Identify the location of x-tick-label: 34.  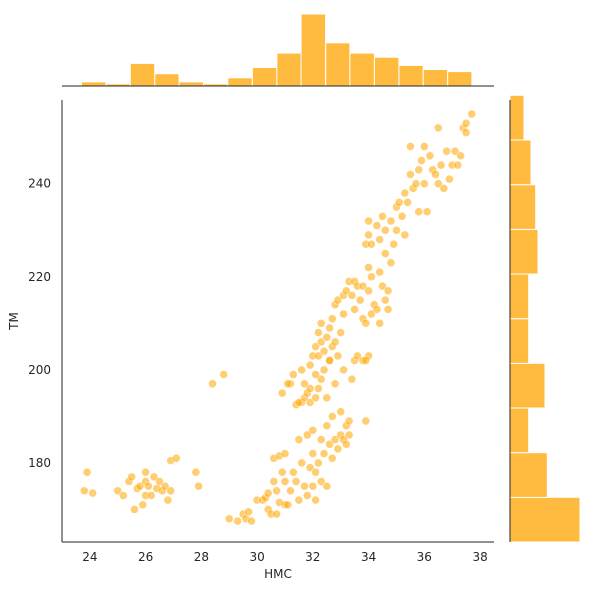
(368, 557).